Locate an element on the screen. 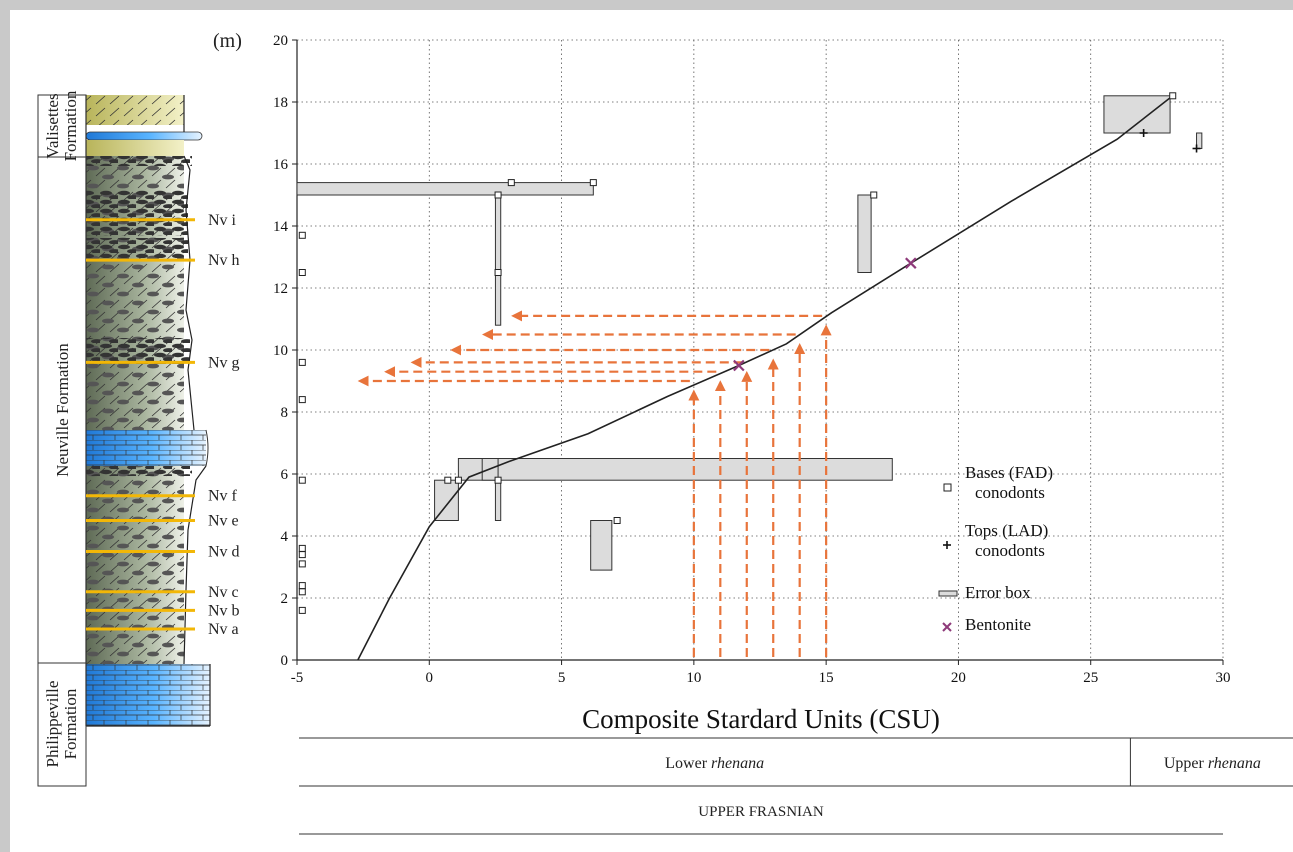  x-tick-label: 15 is located at coordinates (826, 678).